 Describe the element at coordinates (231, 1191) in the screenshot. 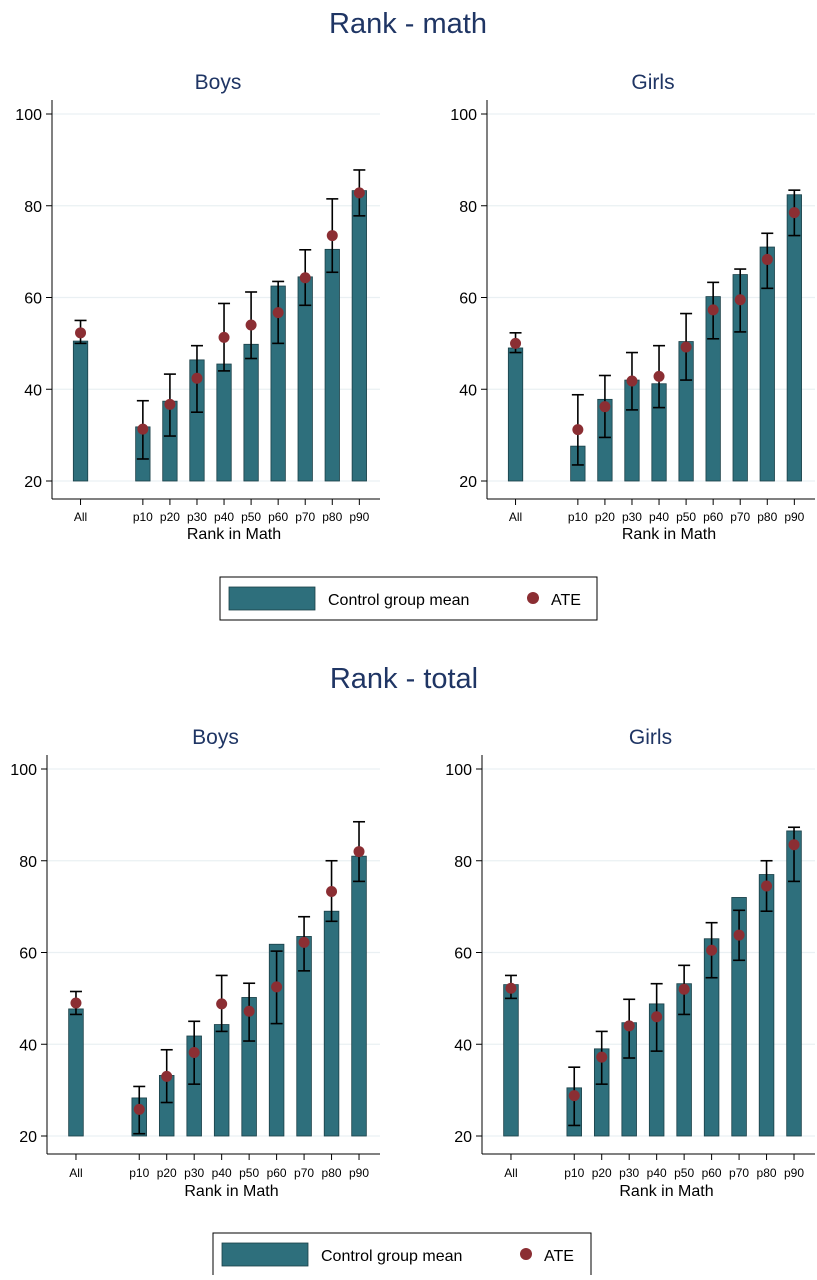

I see `x-axis-title: Rank in Math` at that location.